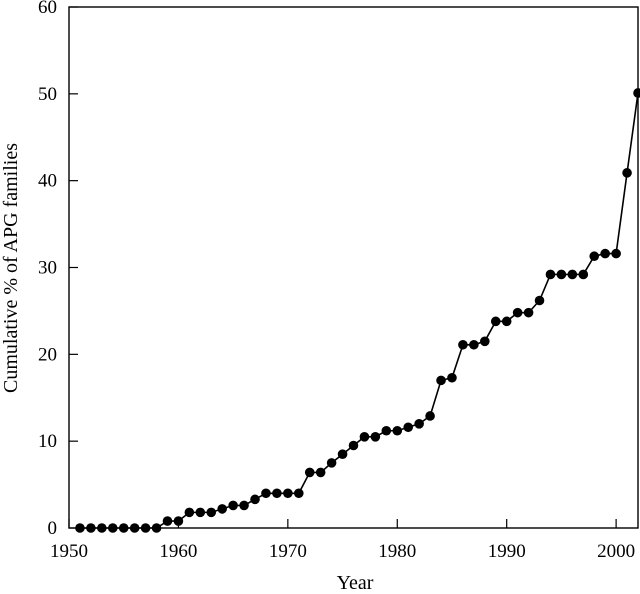 Image resolution: width=640 pixels, height=594 pixels. What do you see at coordinates (47, 354) in the screenshot?
I see `y-tick-label: 20` at bounding box center [47, 354].